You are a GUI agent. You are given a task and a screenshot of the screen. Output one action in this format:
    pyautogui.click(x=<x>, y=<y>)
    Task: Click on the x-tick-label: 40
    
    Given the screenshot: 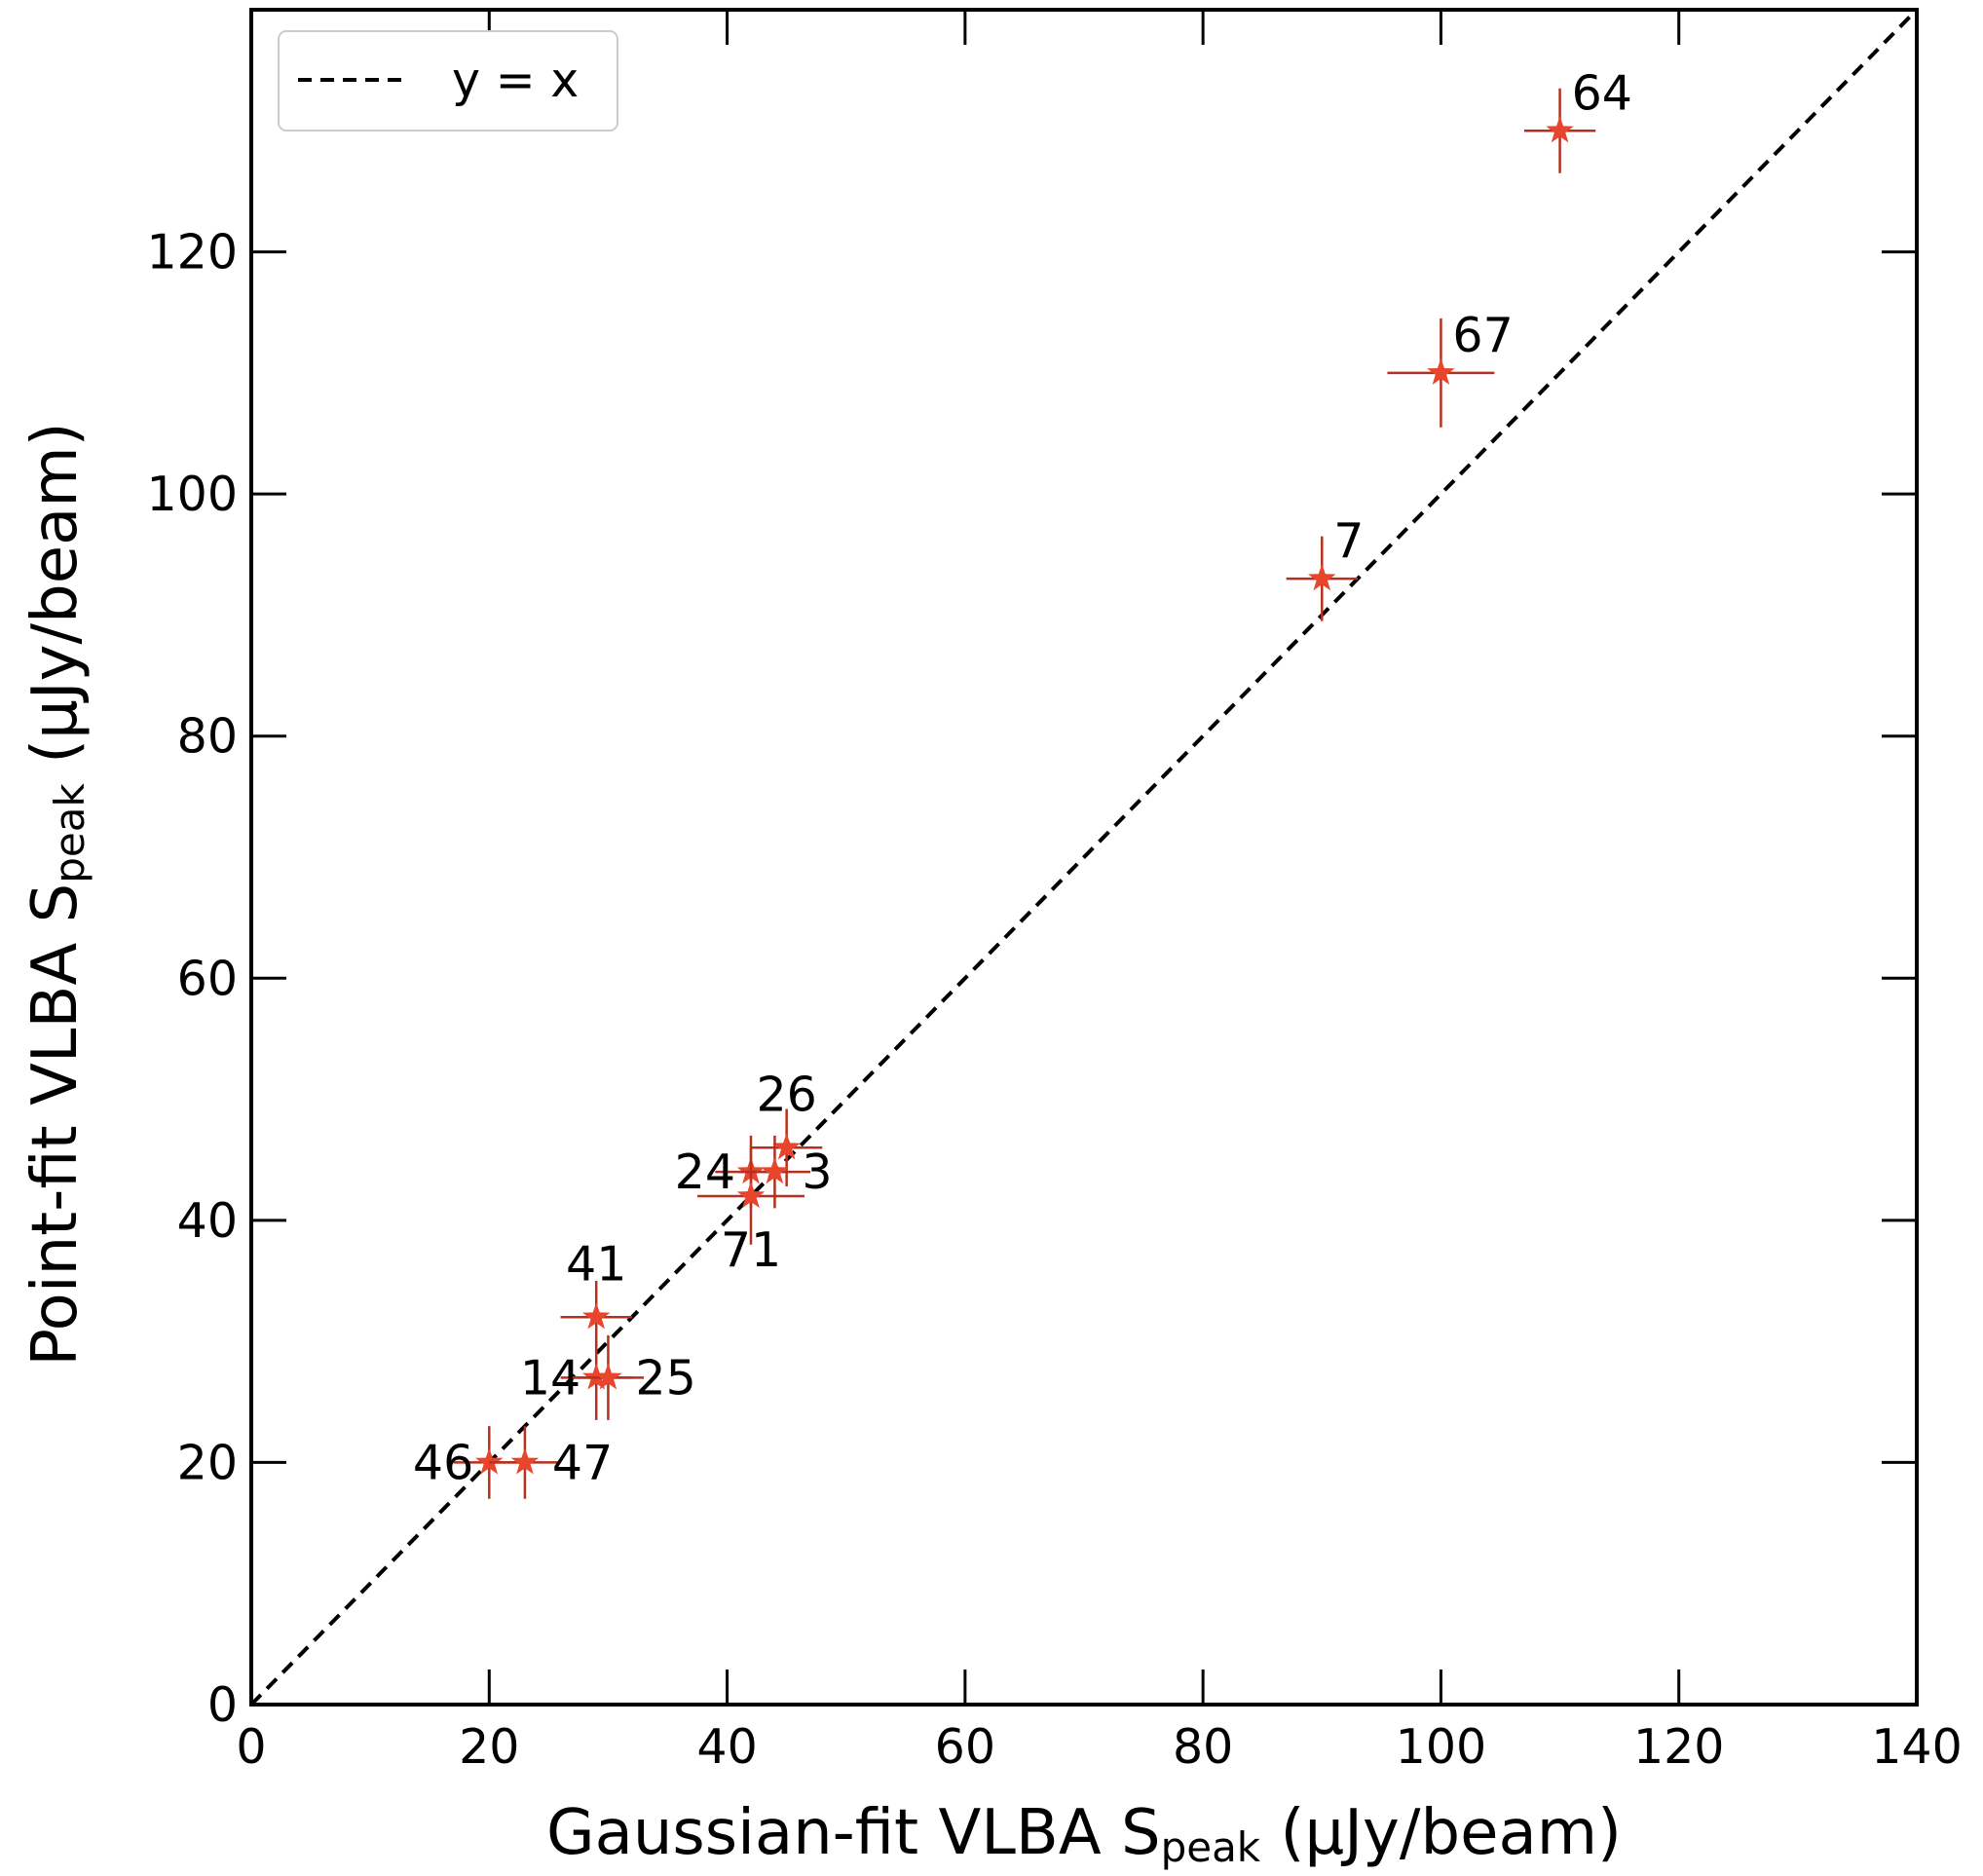 What is the action you would take?
    pyautogui.click(x=726, y=1747)
    